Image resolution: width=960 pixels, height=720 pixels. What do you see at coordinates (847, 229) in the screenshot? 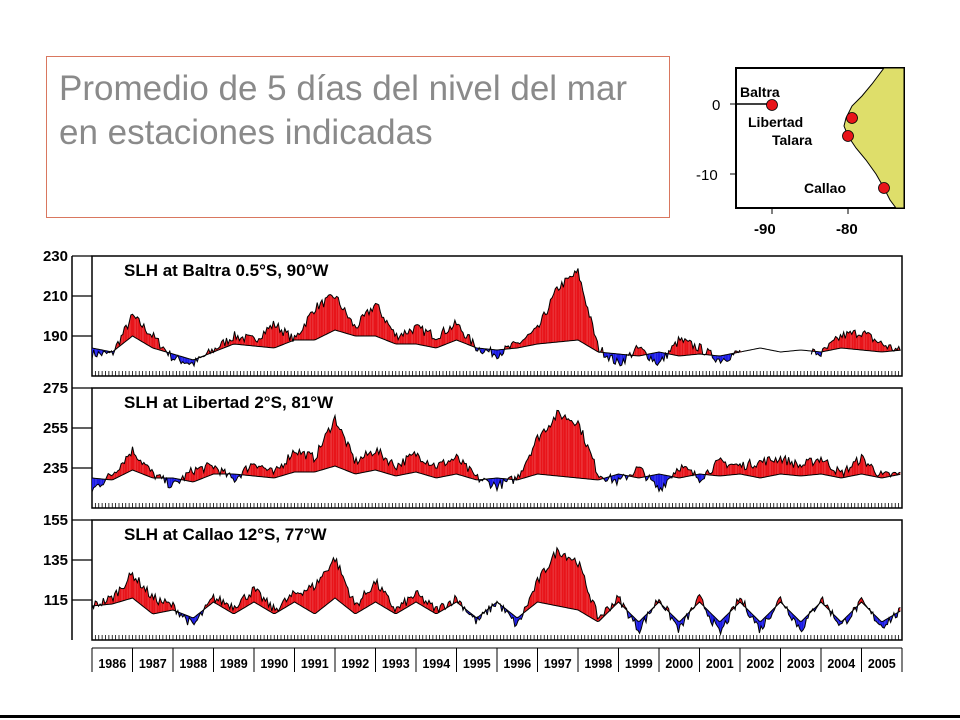
I see `lon-tick-minus80: -80` at bounding box center [847, 229].